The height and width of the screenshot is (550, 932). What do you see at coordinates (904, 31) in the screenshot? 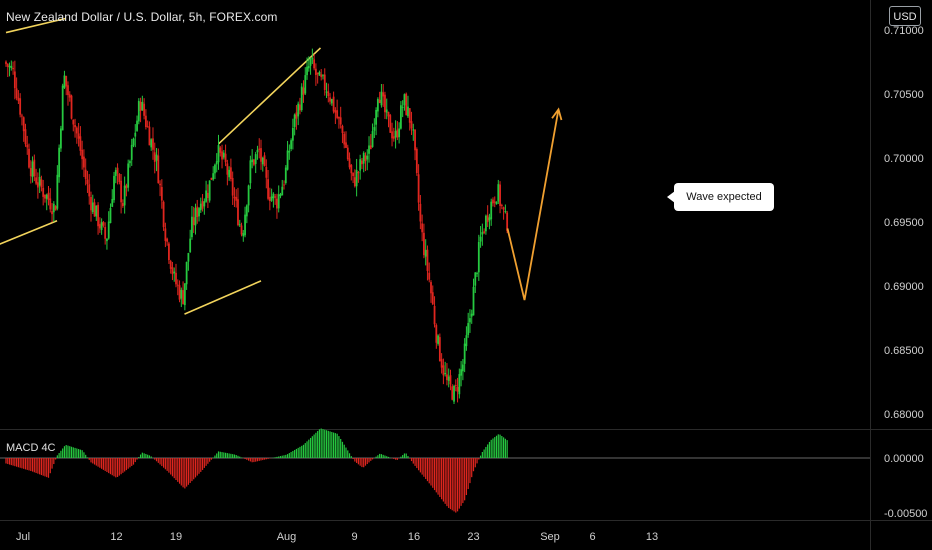
I see `price-tick-label: 0.71000` at bounding box center [904, 31].